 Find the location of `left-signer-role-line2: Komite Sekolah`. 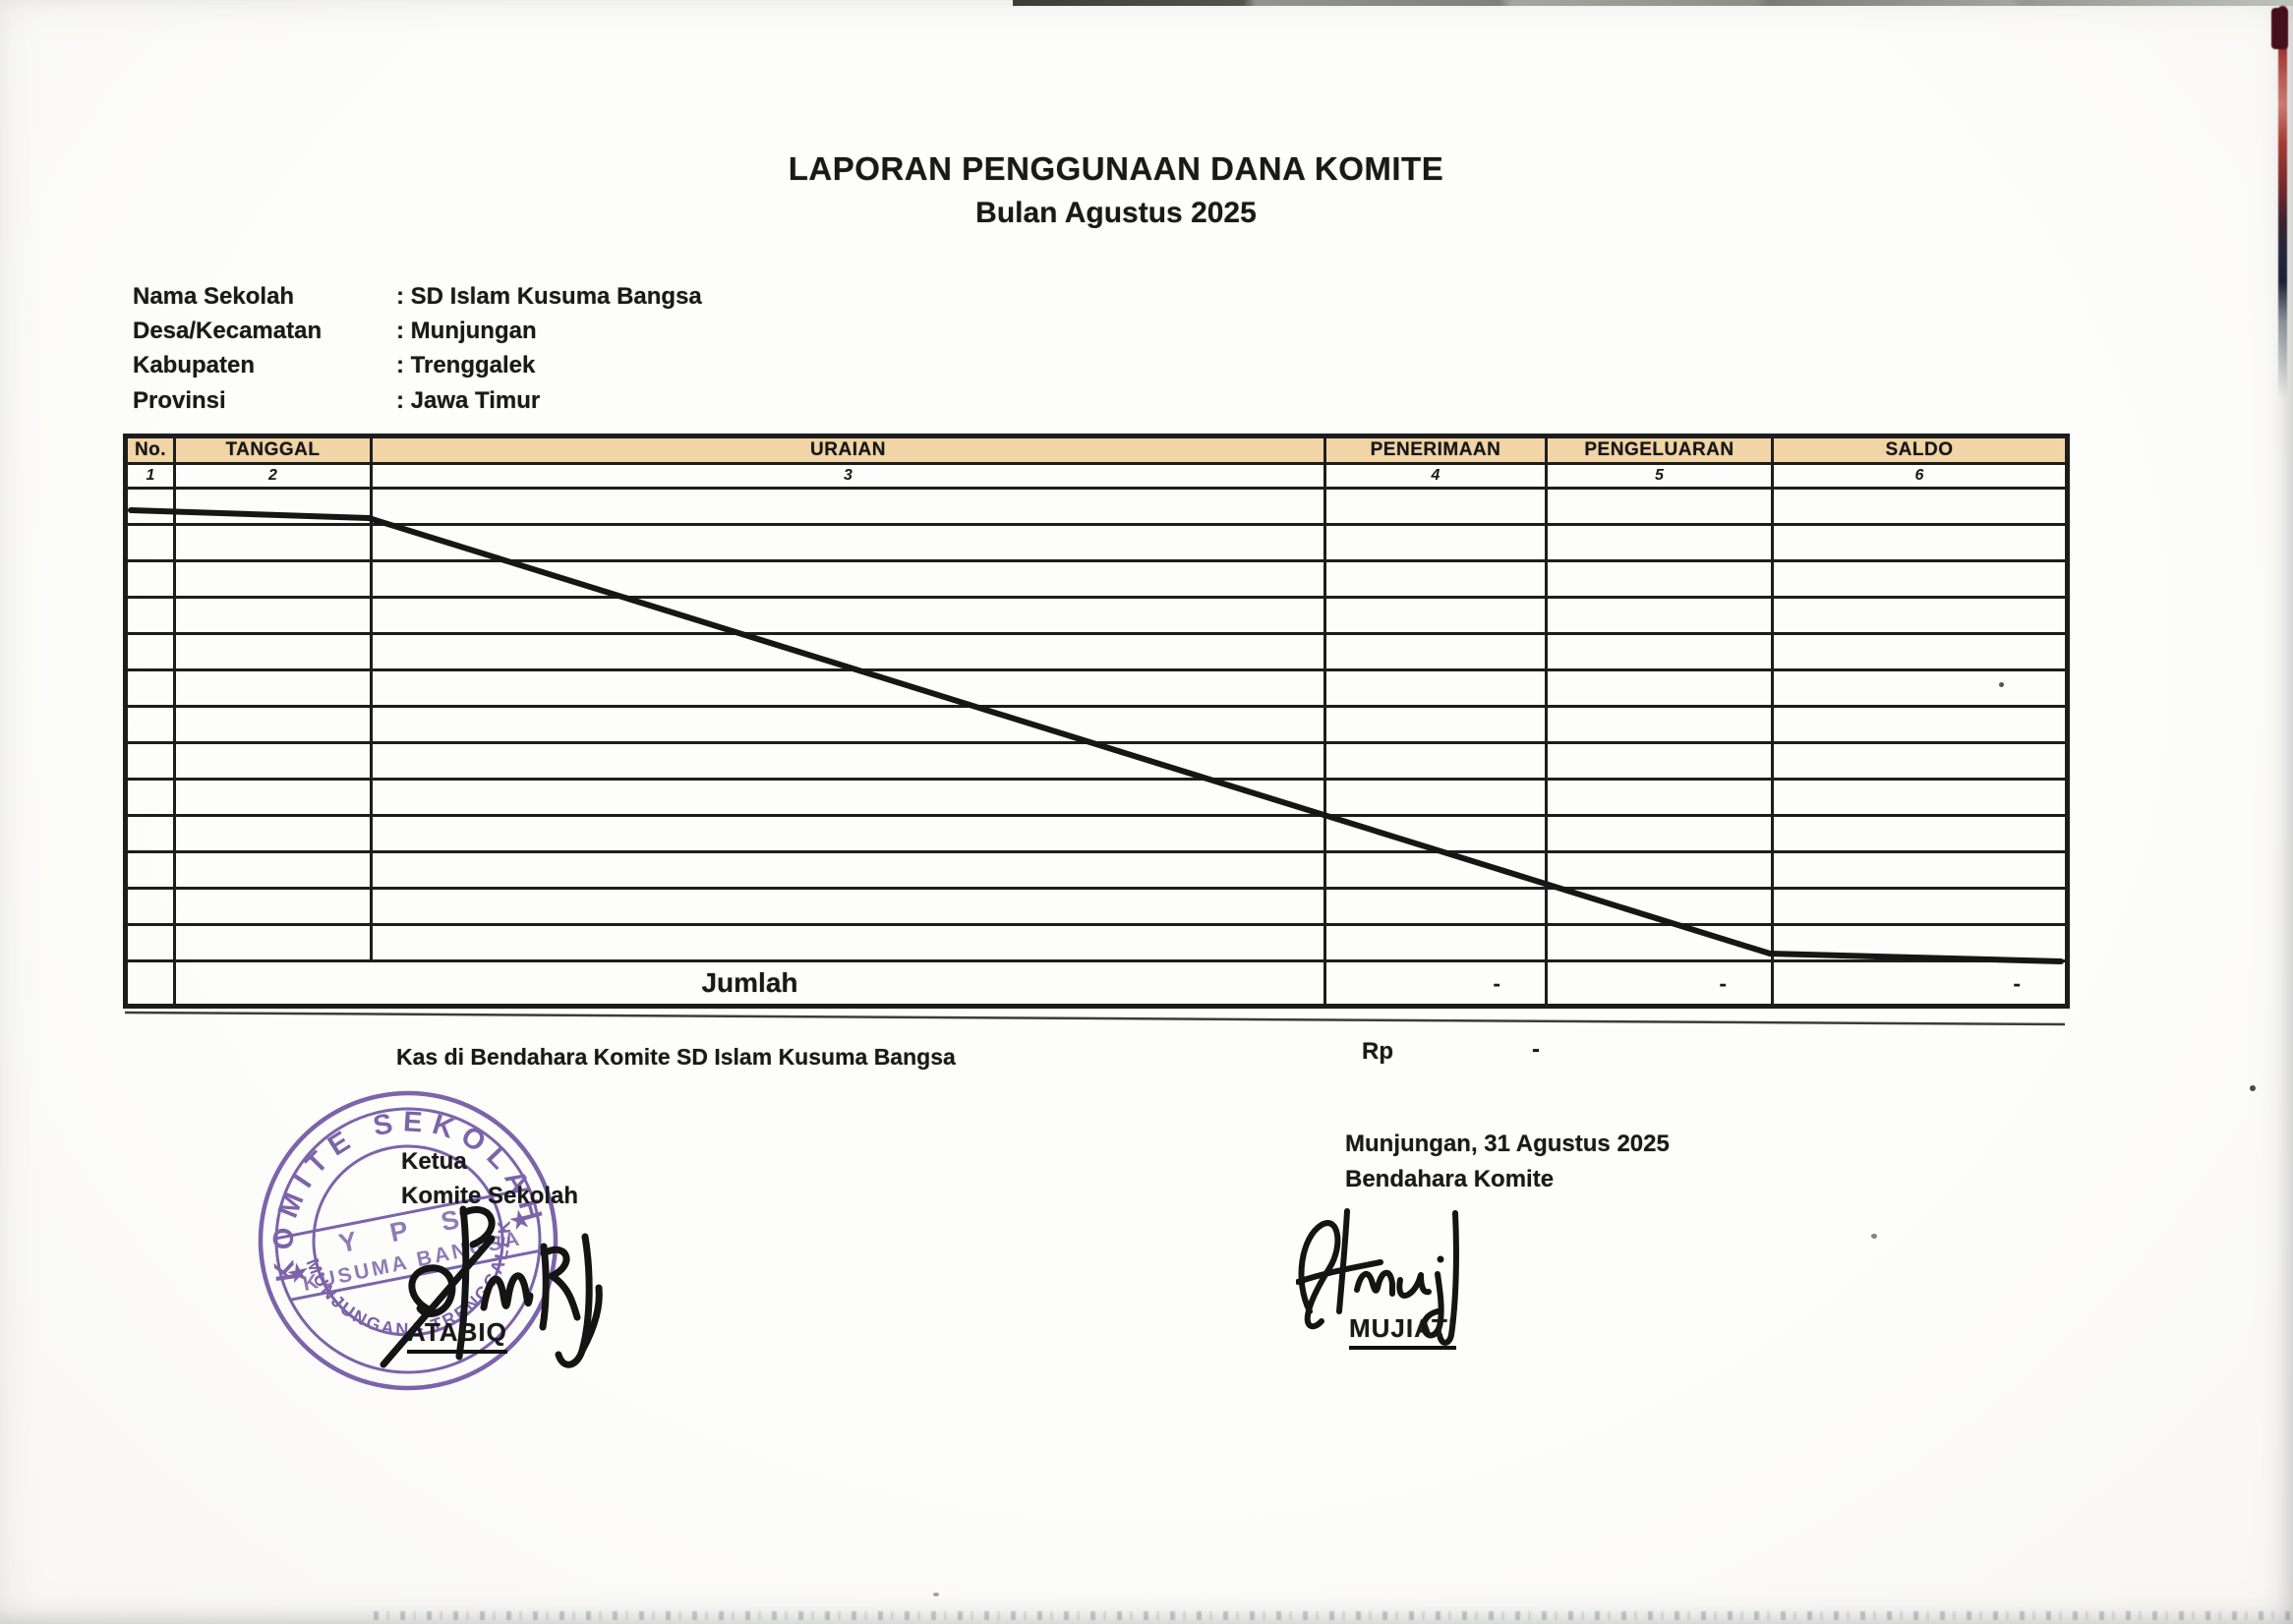

left-signer-role-line2: Komite Sekolah is located at coordinates (490, 1196).